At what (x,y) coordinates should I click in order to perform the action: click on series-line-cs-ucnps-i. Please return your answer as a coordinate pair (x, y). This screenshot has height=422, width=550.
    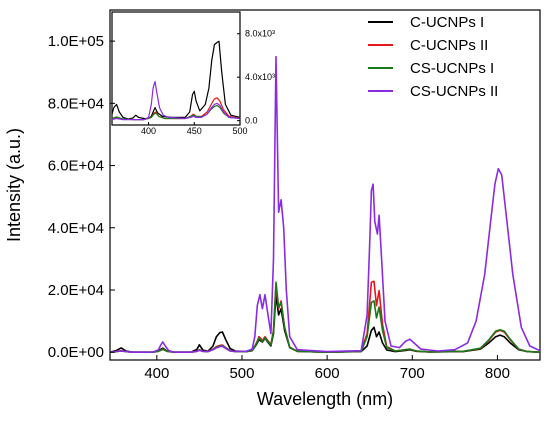
    Looking at the image, I should click on (325, 317).